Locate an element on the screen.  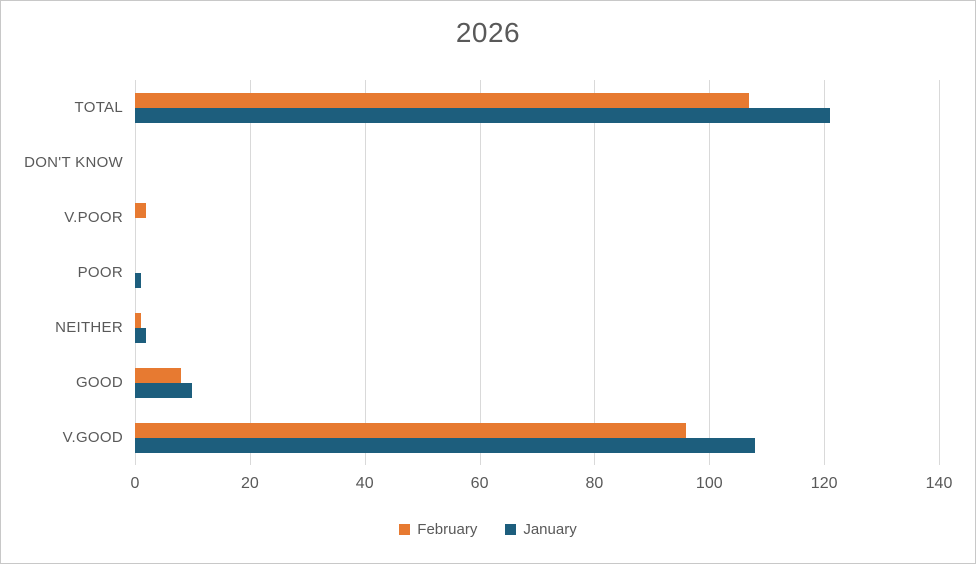
category-label-v-good: V.GOOD is located at coordinates (92, 437).